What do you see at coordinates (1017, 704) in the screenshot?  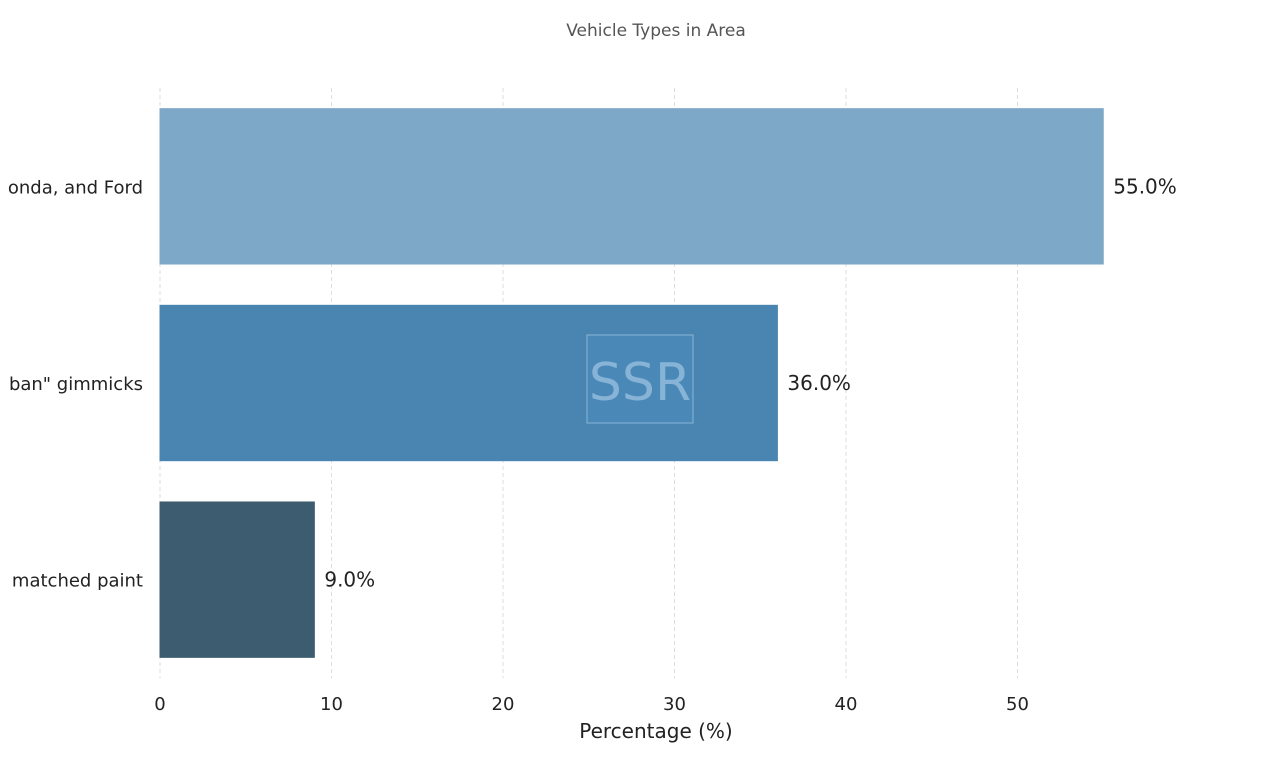 I see `x-tick-label: 50` at bounding box center [1017, 704].